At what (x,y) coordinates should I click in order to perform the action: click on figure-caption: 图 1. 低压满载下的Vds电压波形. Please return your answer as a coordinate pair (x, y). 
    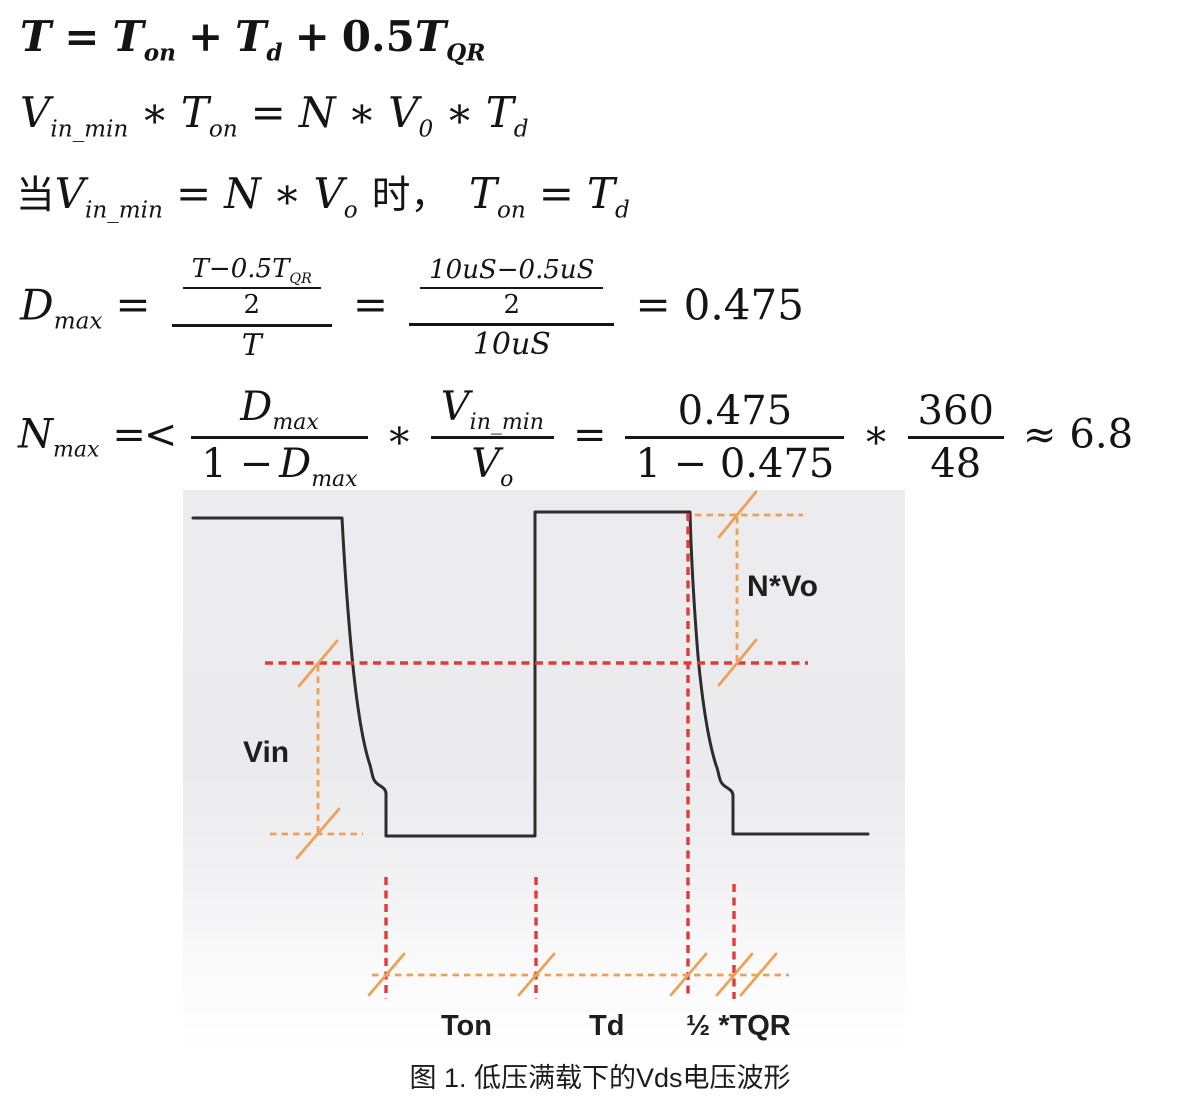
    Looking at the image, I should click on (600, 1078).